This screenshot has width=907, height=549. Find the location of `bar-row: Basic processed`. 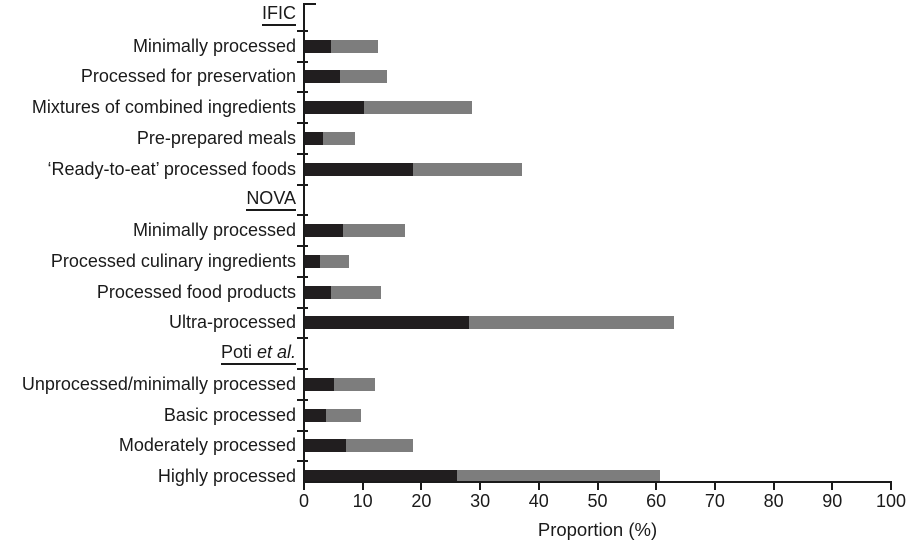

bar-row: Basic processed is located at coordinates (445, 415).